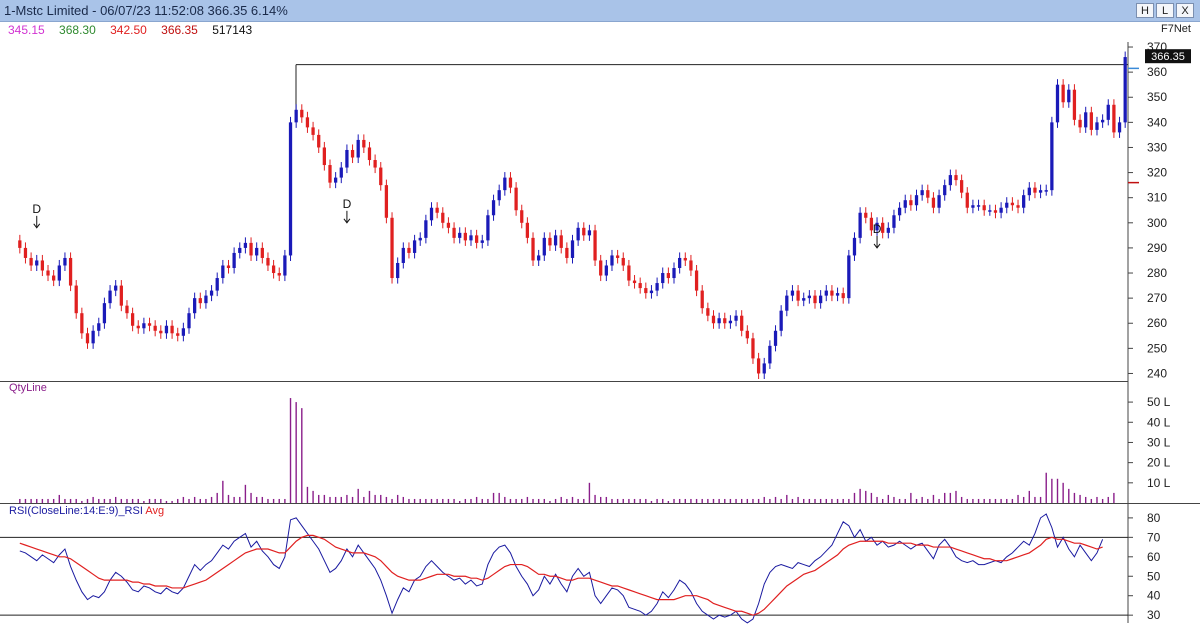 The image size is (1200, 625). I want to click on low-value: 342.50, so click(128, 30).